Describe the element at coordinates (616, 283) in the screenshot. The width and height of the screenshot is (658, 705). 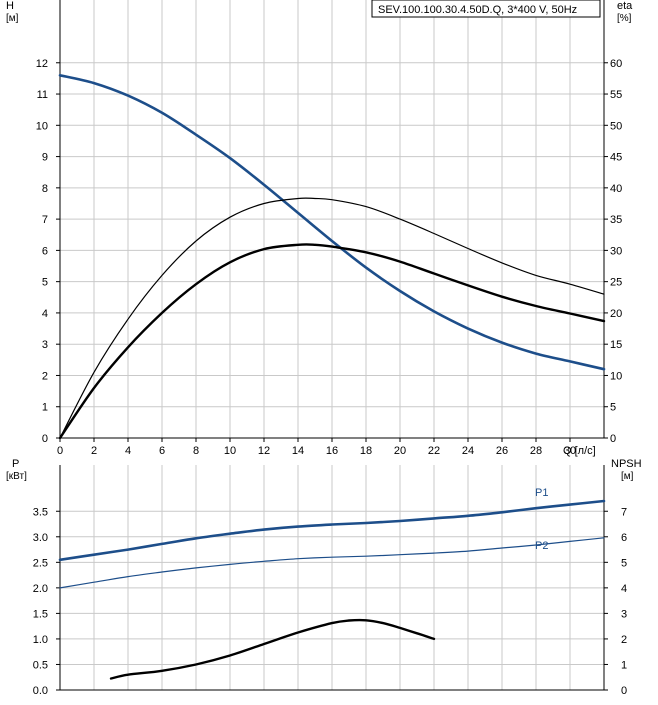
I see `eta-tick-label: 25` at that location.